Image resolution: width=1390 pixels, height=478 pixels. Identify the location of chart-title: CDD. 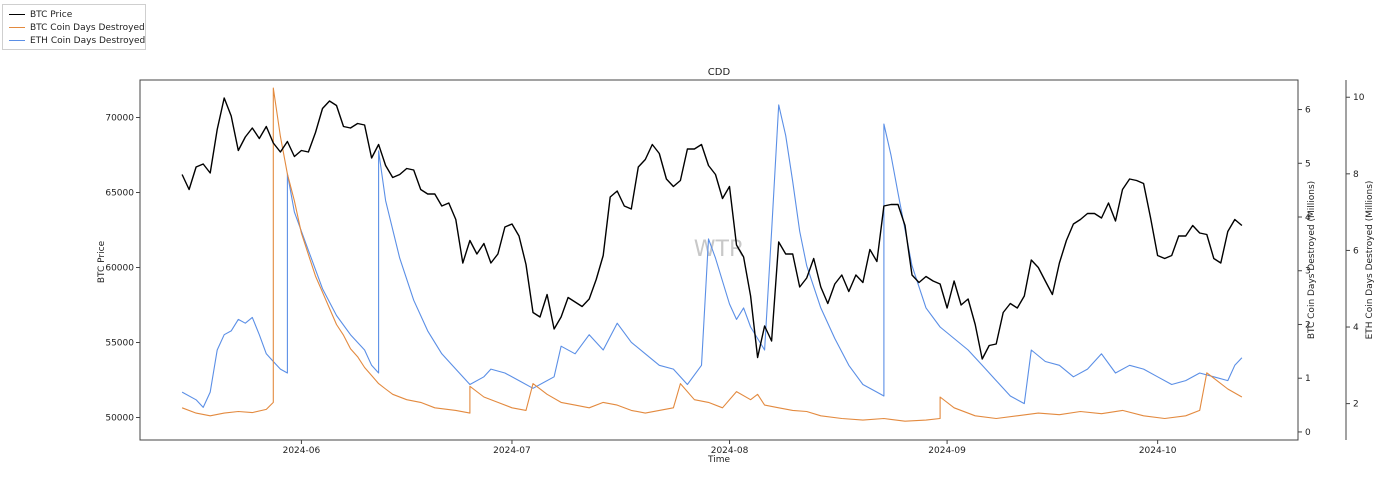
(719, 72).